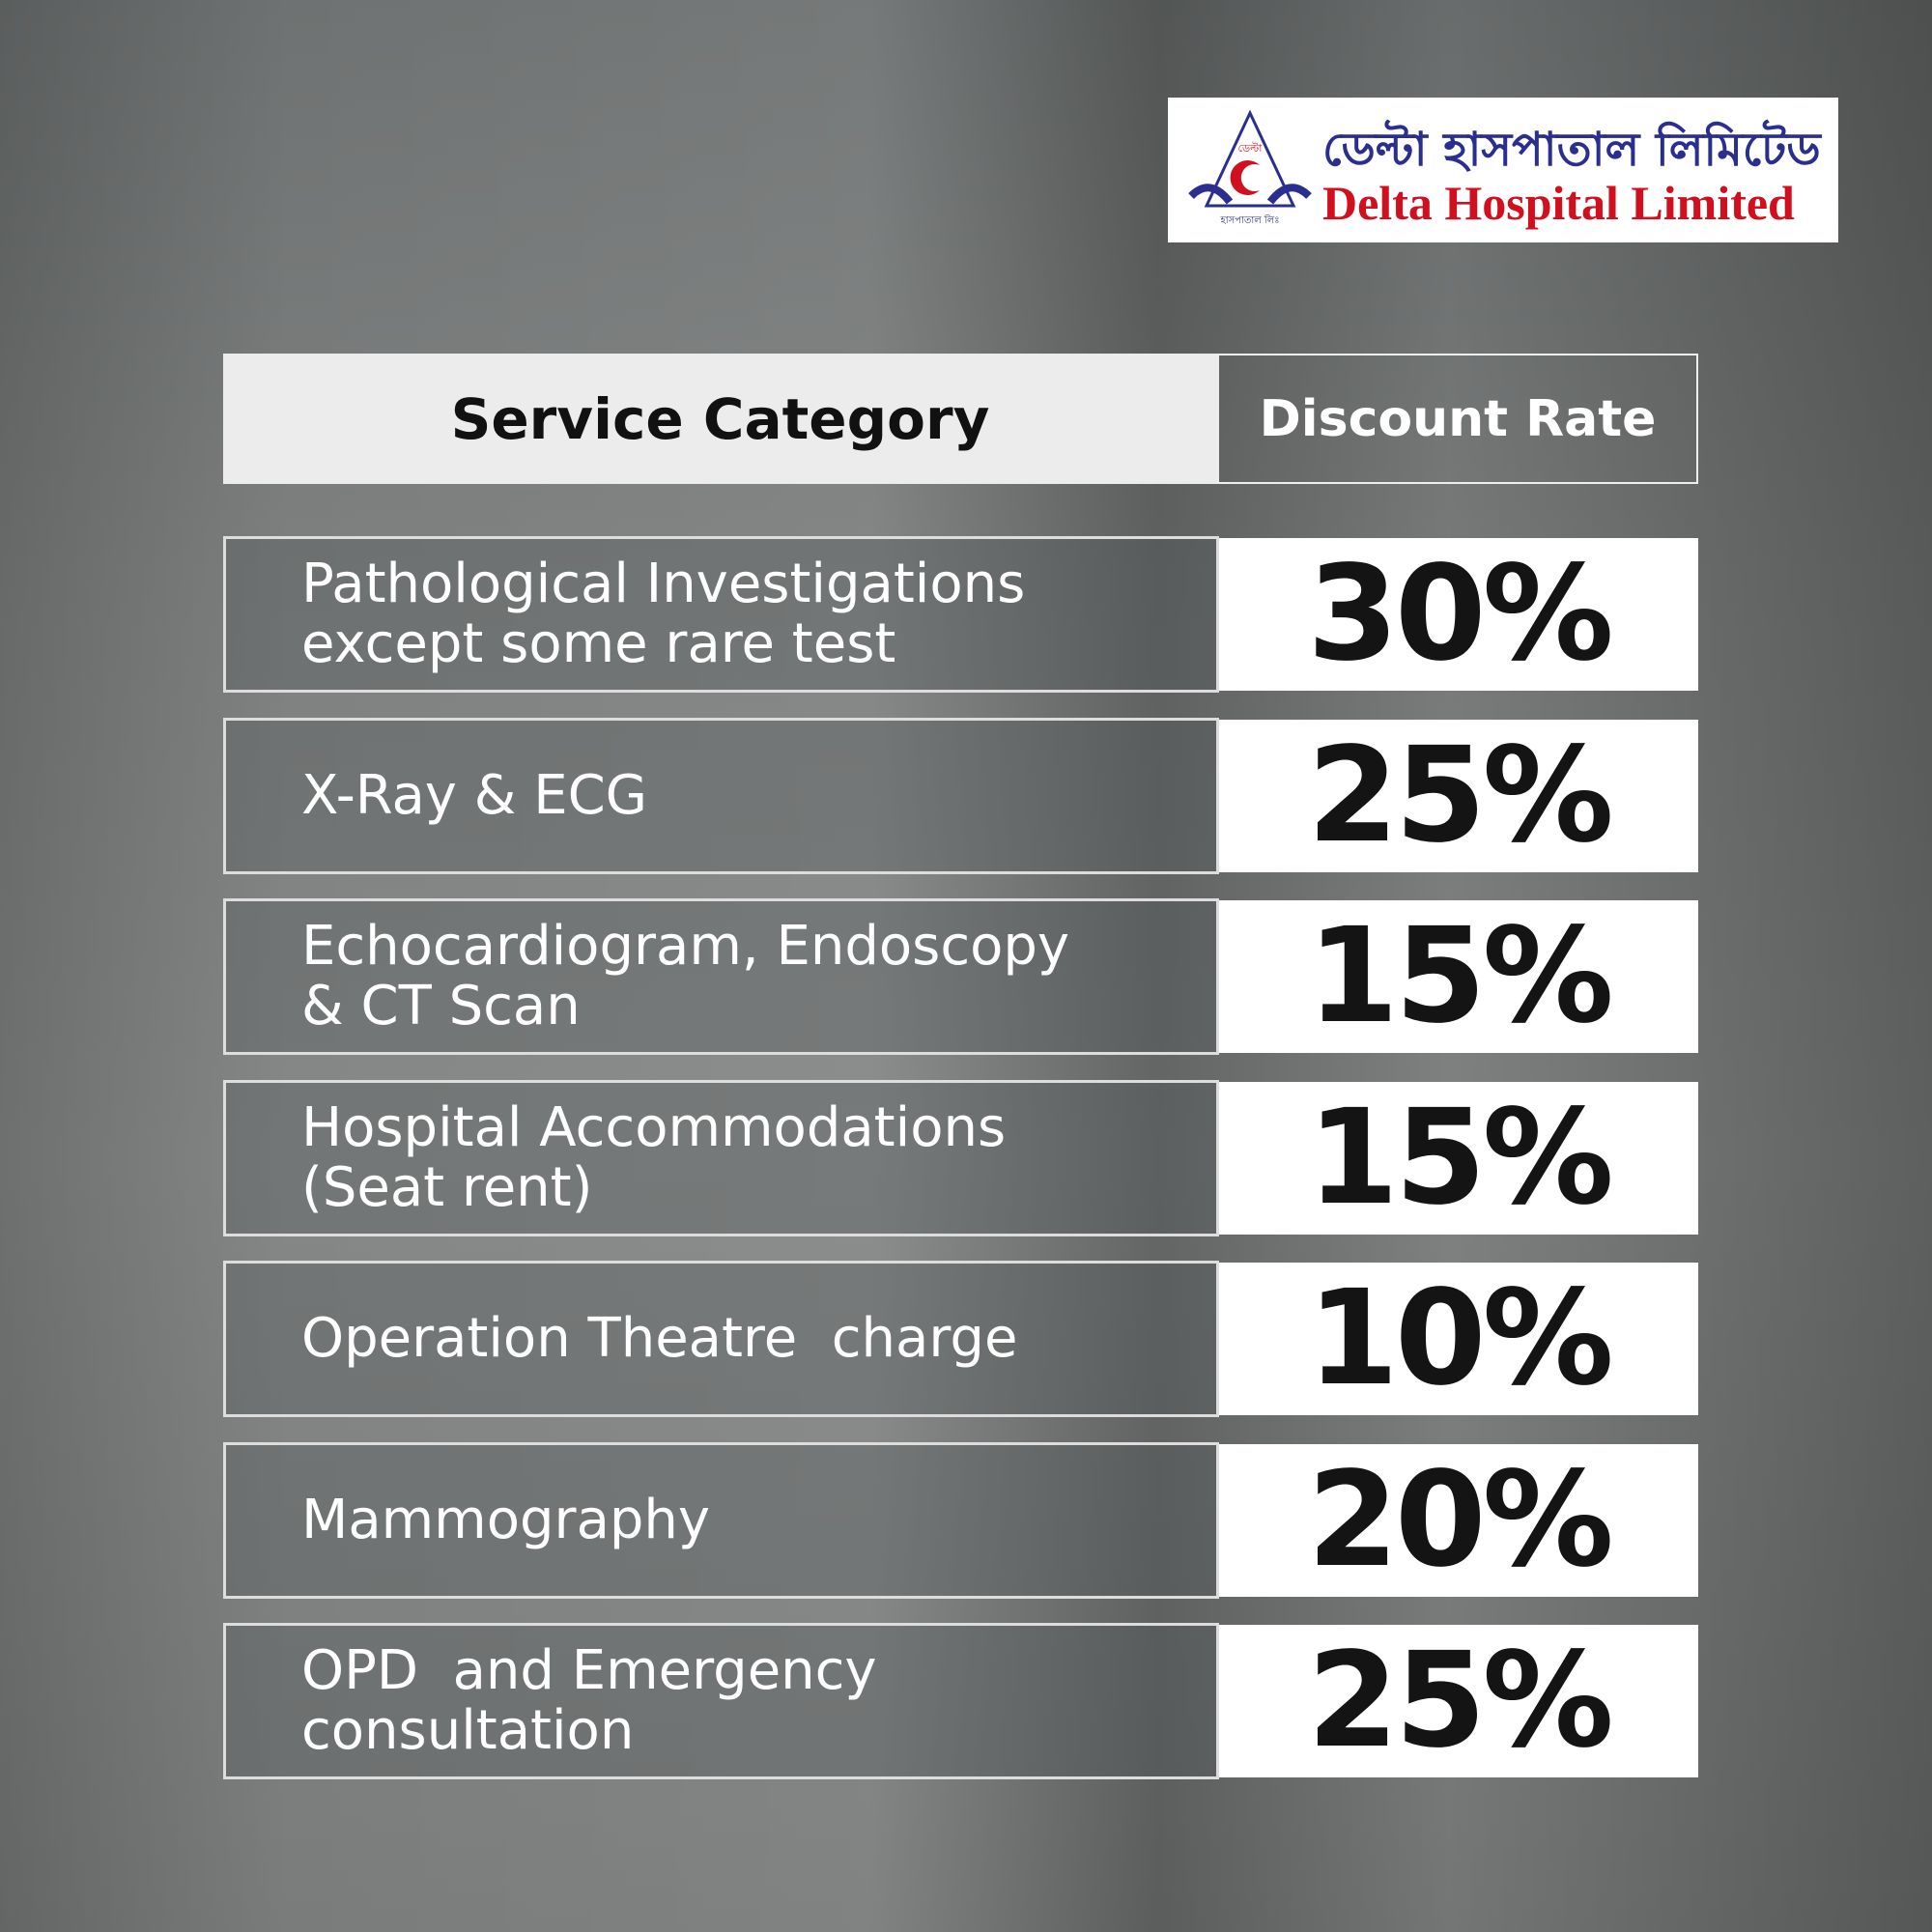 This screenshot has width=1932, height=1932. I want to click on emblem-top: ডেল্টা, so click(1251, 148).